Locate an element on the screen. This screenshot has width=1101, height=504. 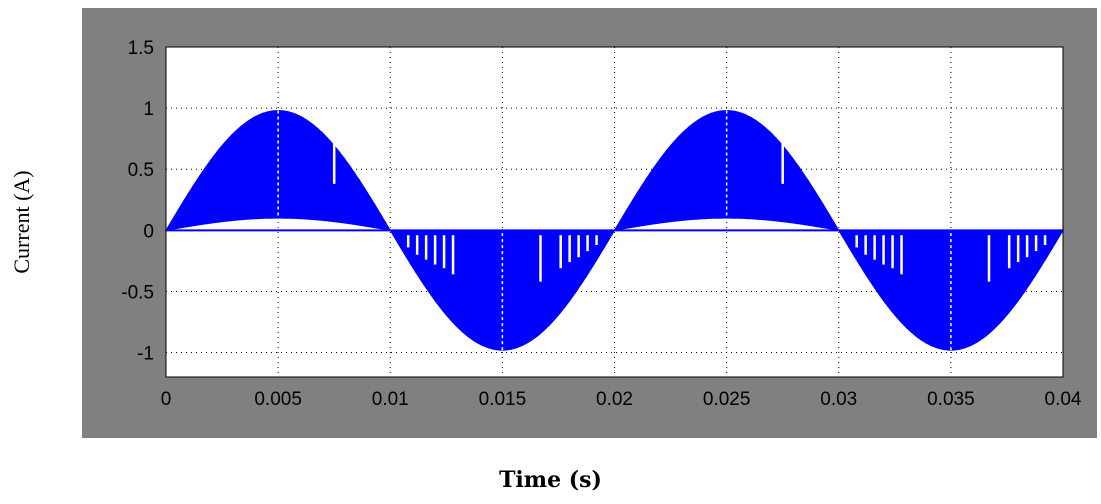
x-tick-label: 0.025 is located at coordinates (727, 399).